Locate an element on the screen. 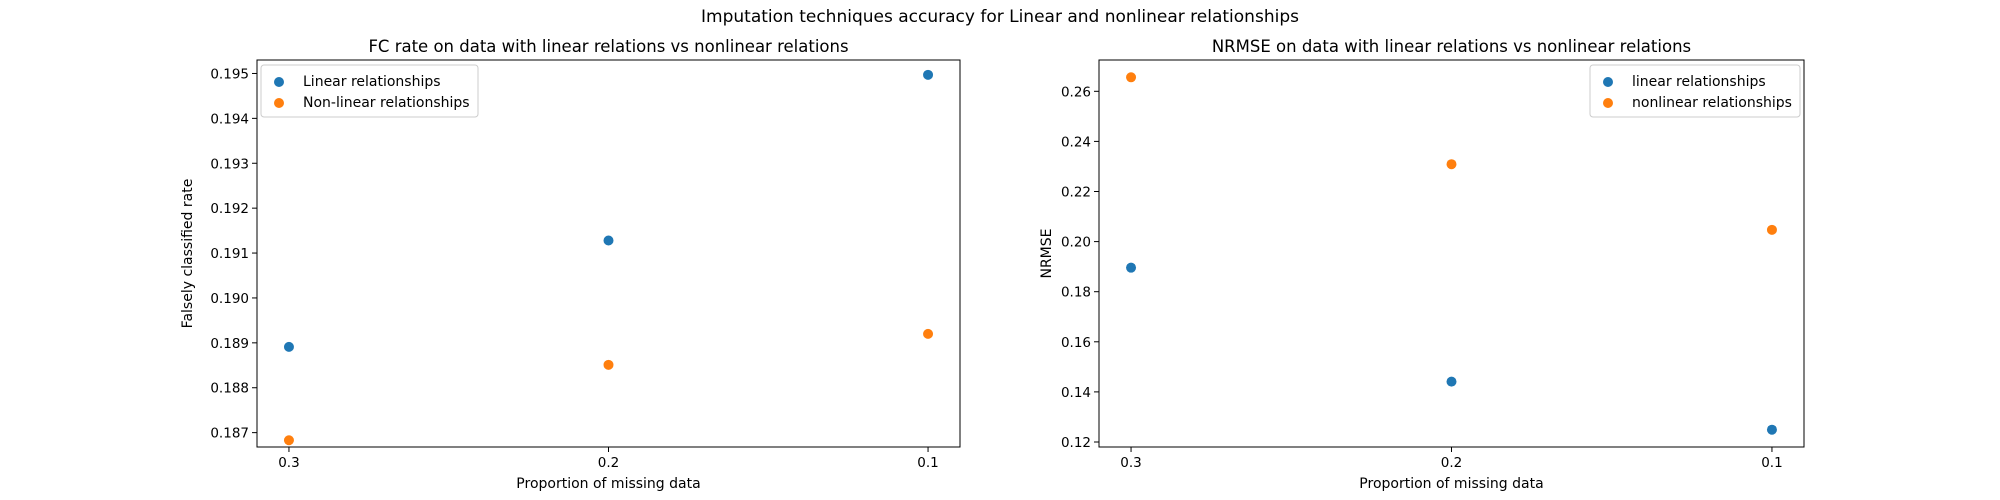 This screenshot has height=500, width=2000. chart-2-legend-label: nonlinear relationships is located at coordinates (1712, 103).